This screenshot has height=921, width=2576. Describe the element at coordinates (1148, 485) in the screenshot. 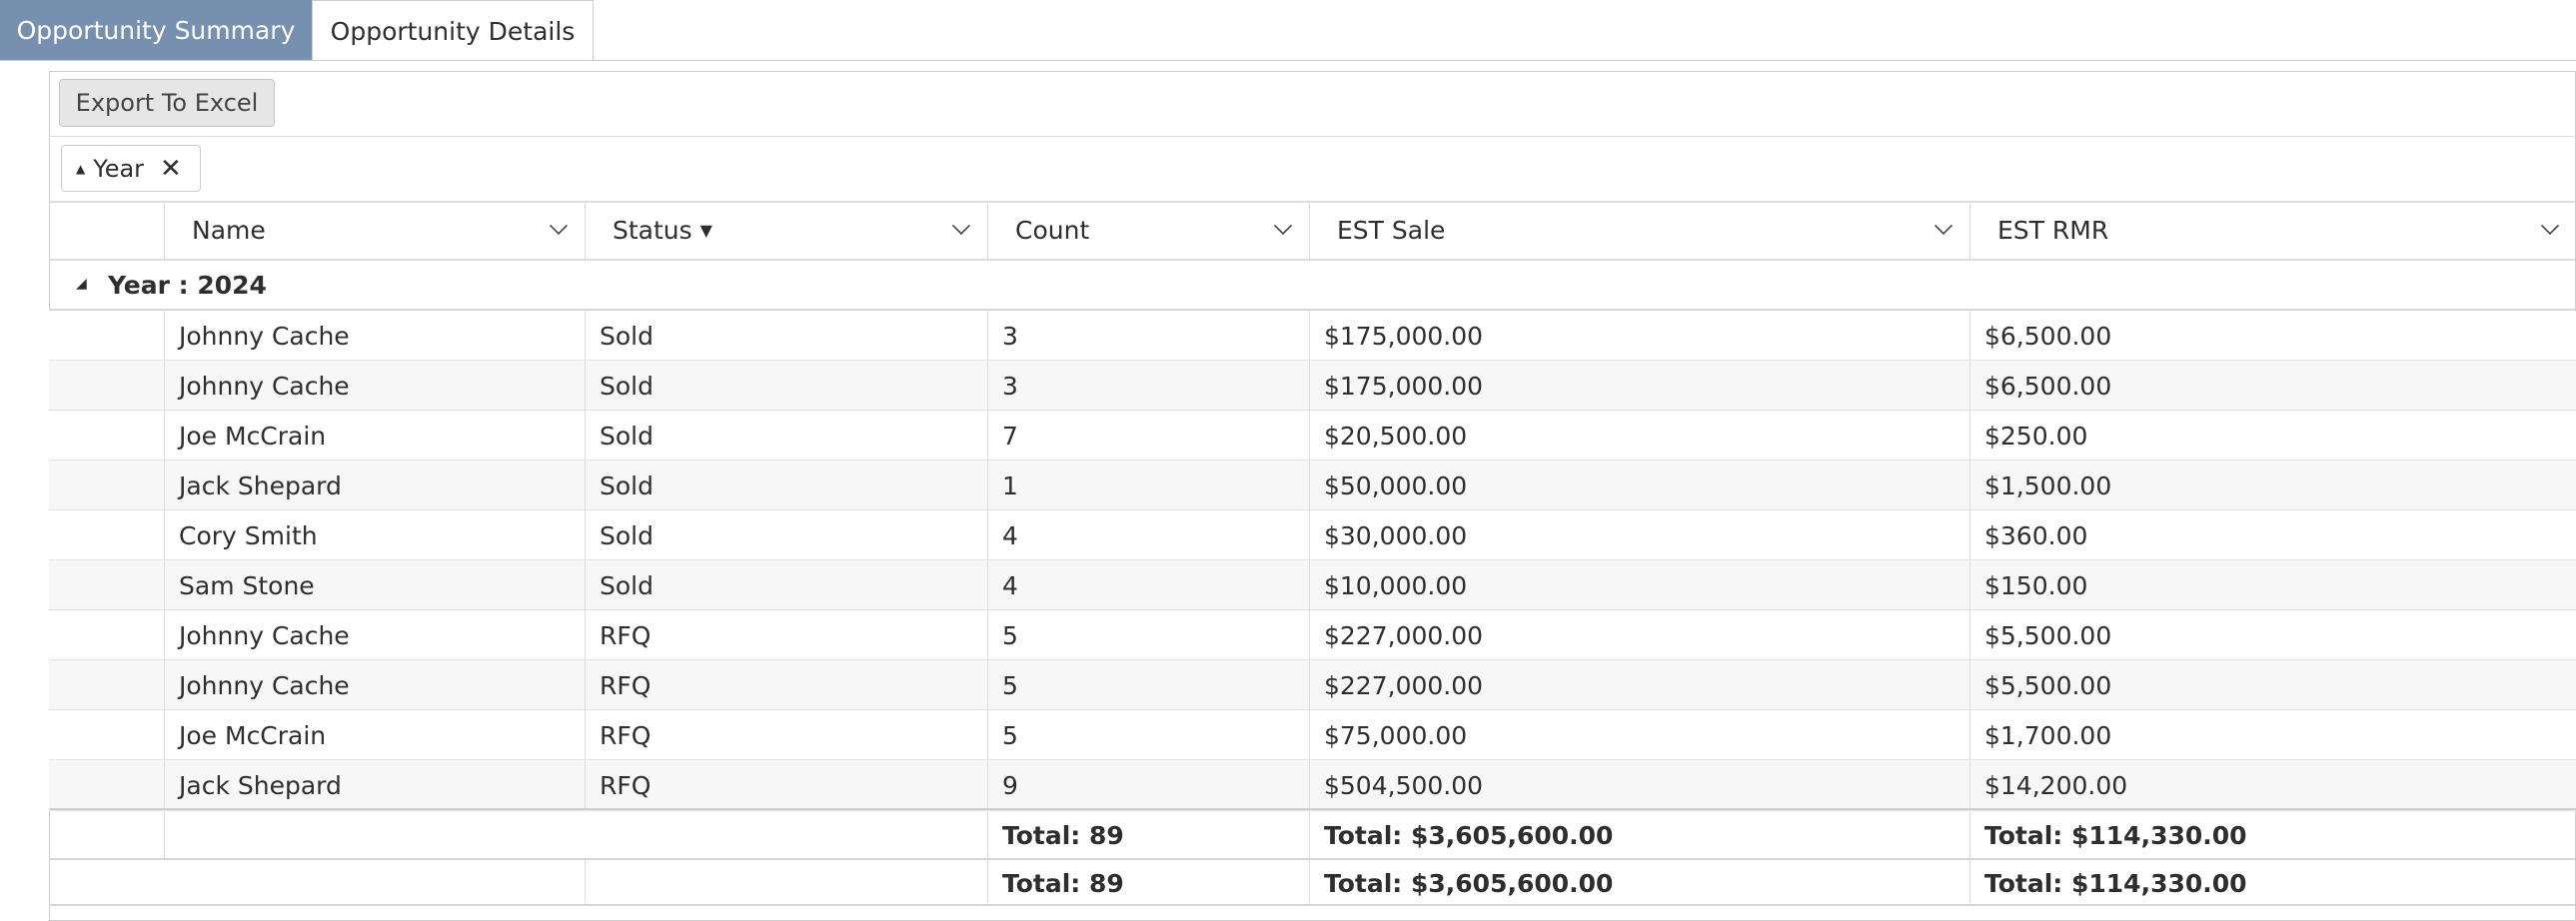

I see `table-cell: 1` at that location.